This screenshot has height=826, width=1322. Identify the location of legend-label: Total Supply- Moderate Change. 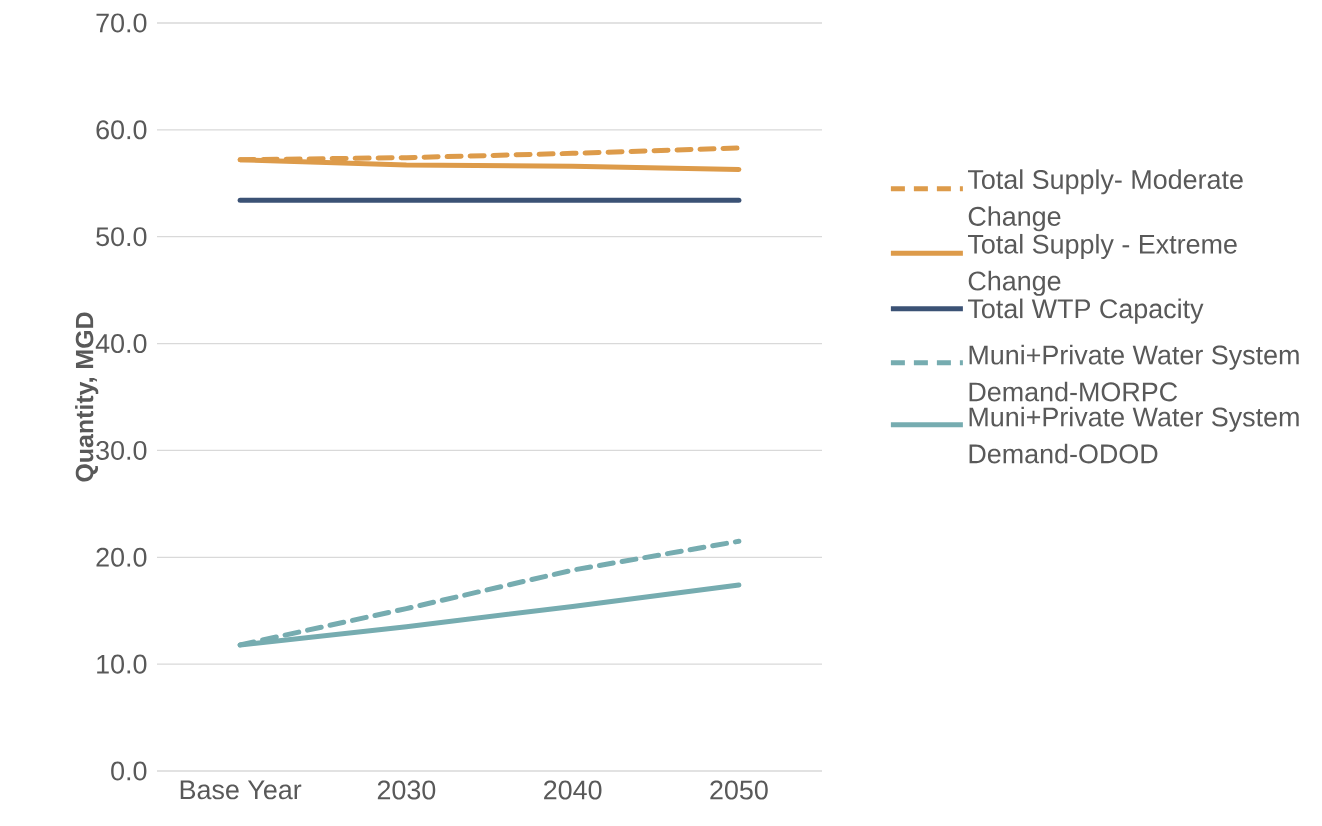
(1105, 200).